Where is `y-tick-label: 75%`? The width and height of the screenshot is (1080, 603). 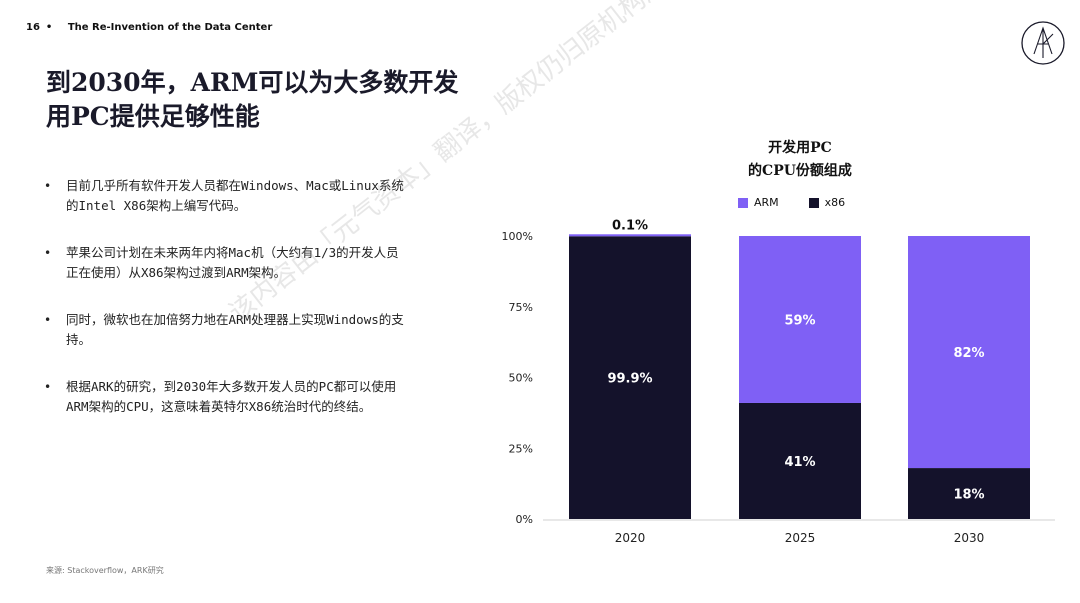
y-tick-label: 75% is located at coordinates (521, 307).